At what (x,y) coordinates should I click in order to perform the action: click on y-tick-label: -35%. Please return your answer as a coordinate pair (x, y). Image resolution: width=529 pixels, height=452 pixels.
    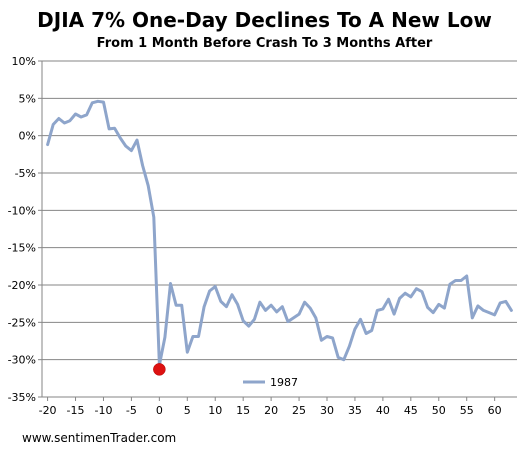
    Looking at the image, I should click on (22, 397).